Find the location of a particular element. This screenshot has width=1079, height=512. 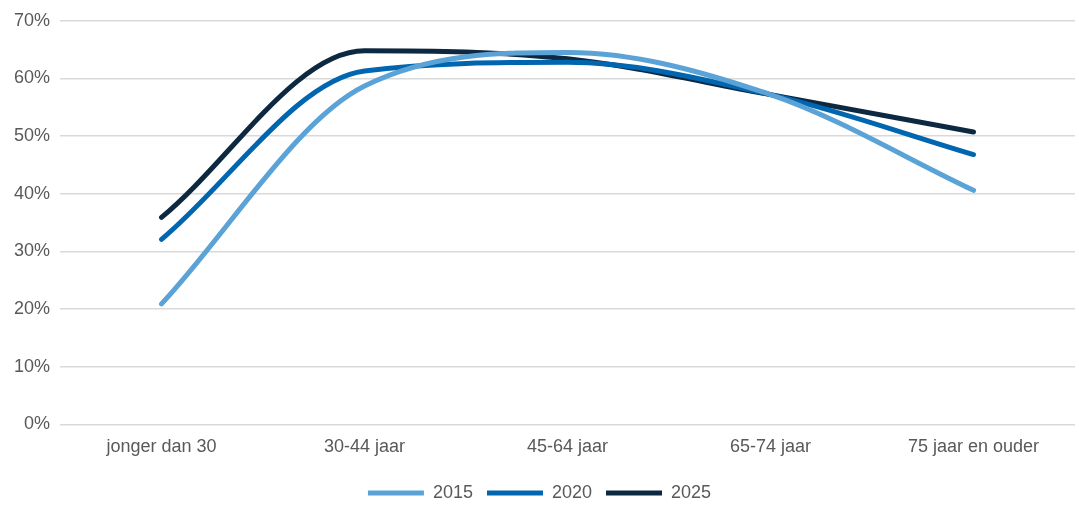

y-tick-label: 60% is located at coordinates (32, 77).